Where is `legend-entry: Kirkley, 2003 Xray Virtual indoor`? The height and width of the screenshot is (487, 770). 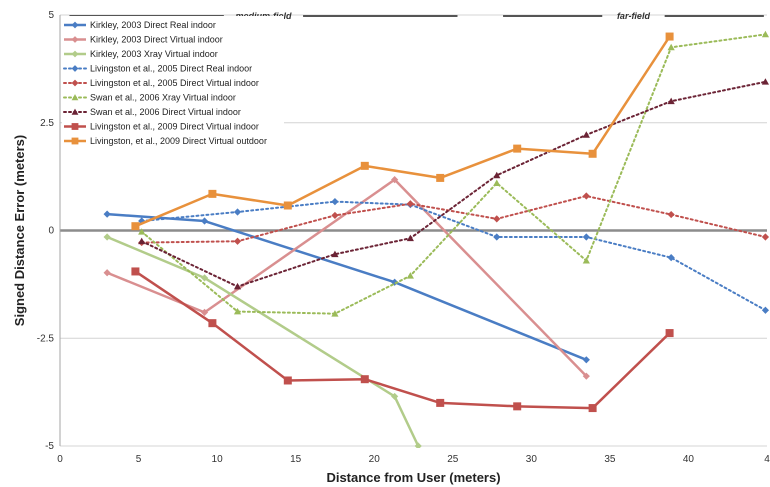 legend-entry: Kirkley, 2003 Xray Virtual indoor is located at coordinates (154, 54).